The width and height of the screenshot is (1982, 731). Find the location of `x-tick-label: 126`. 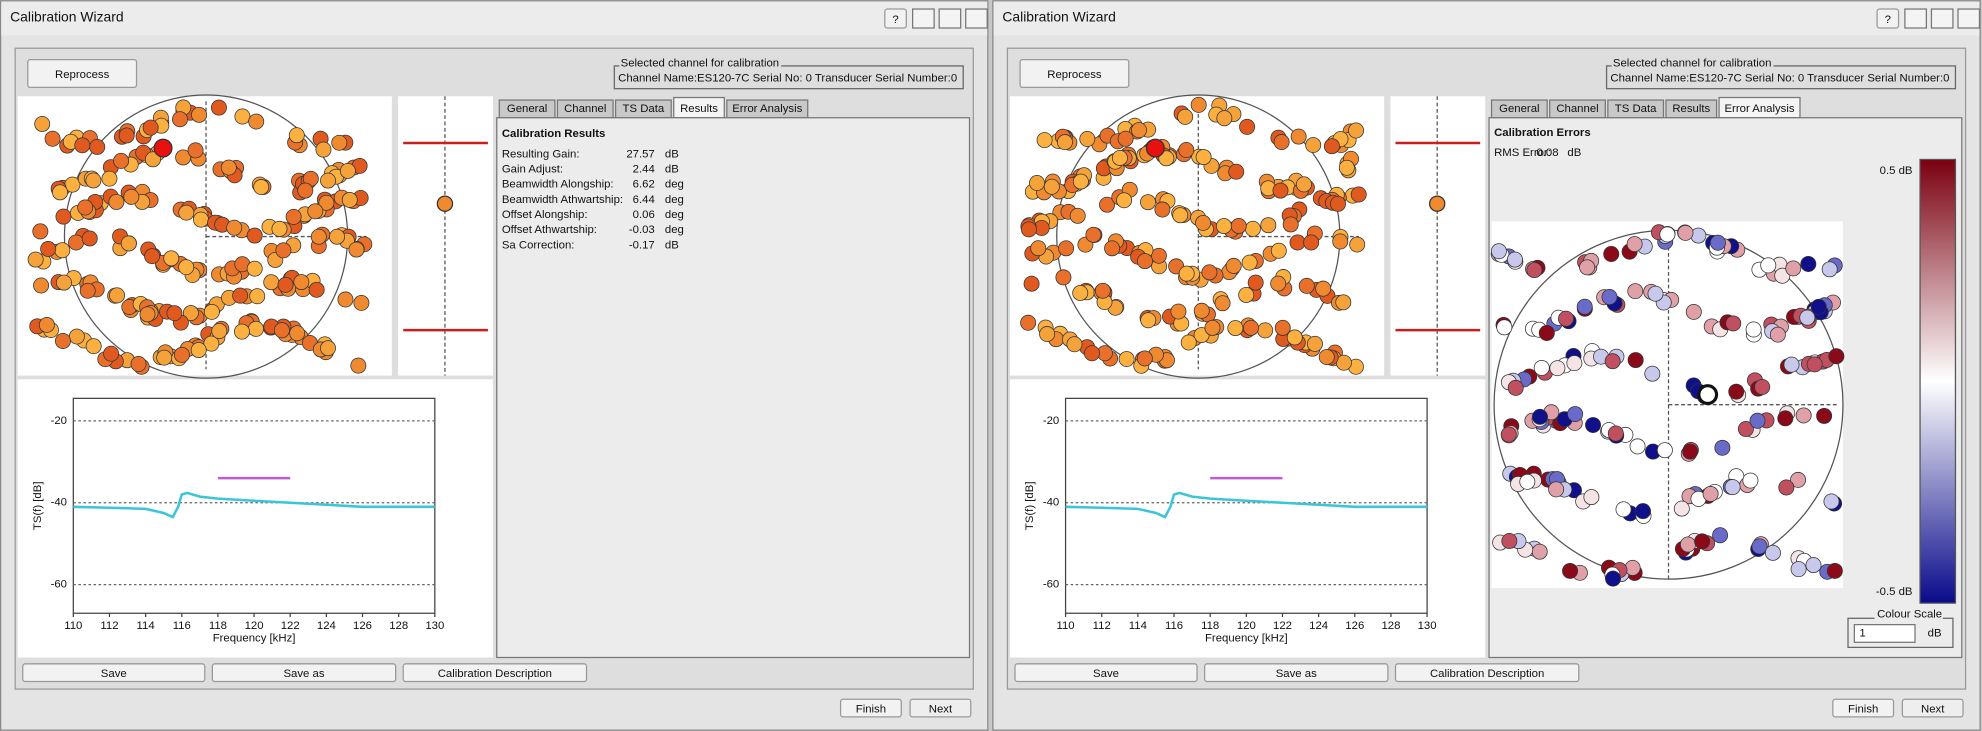

x-tick-label: 126 is located at coordinates (362, 626).